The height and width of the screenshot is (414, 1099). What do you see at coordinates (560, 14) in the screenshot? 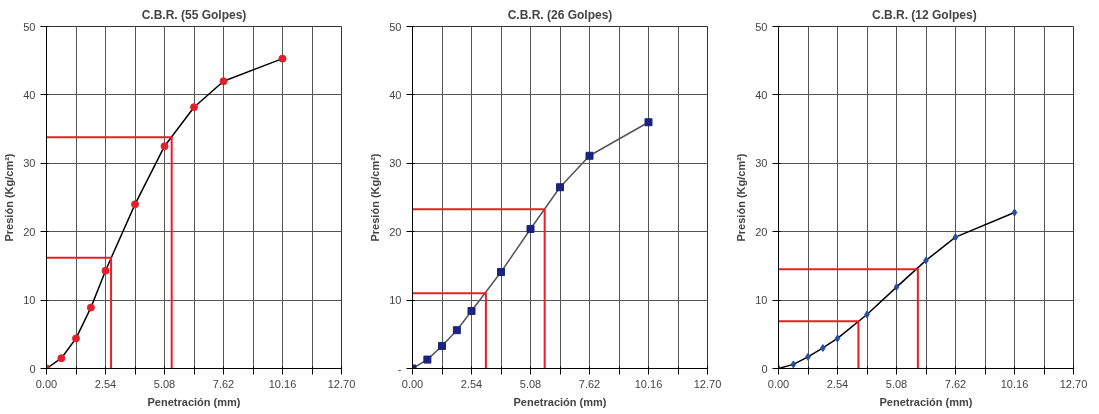
I see `chart-title: C.B.R. (26 Golpes)` at bounding box center [560, 14].